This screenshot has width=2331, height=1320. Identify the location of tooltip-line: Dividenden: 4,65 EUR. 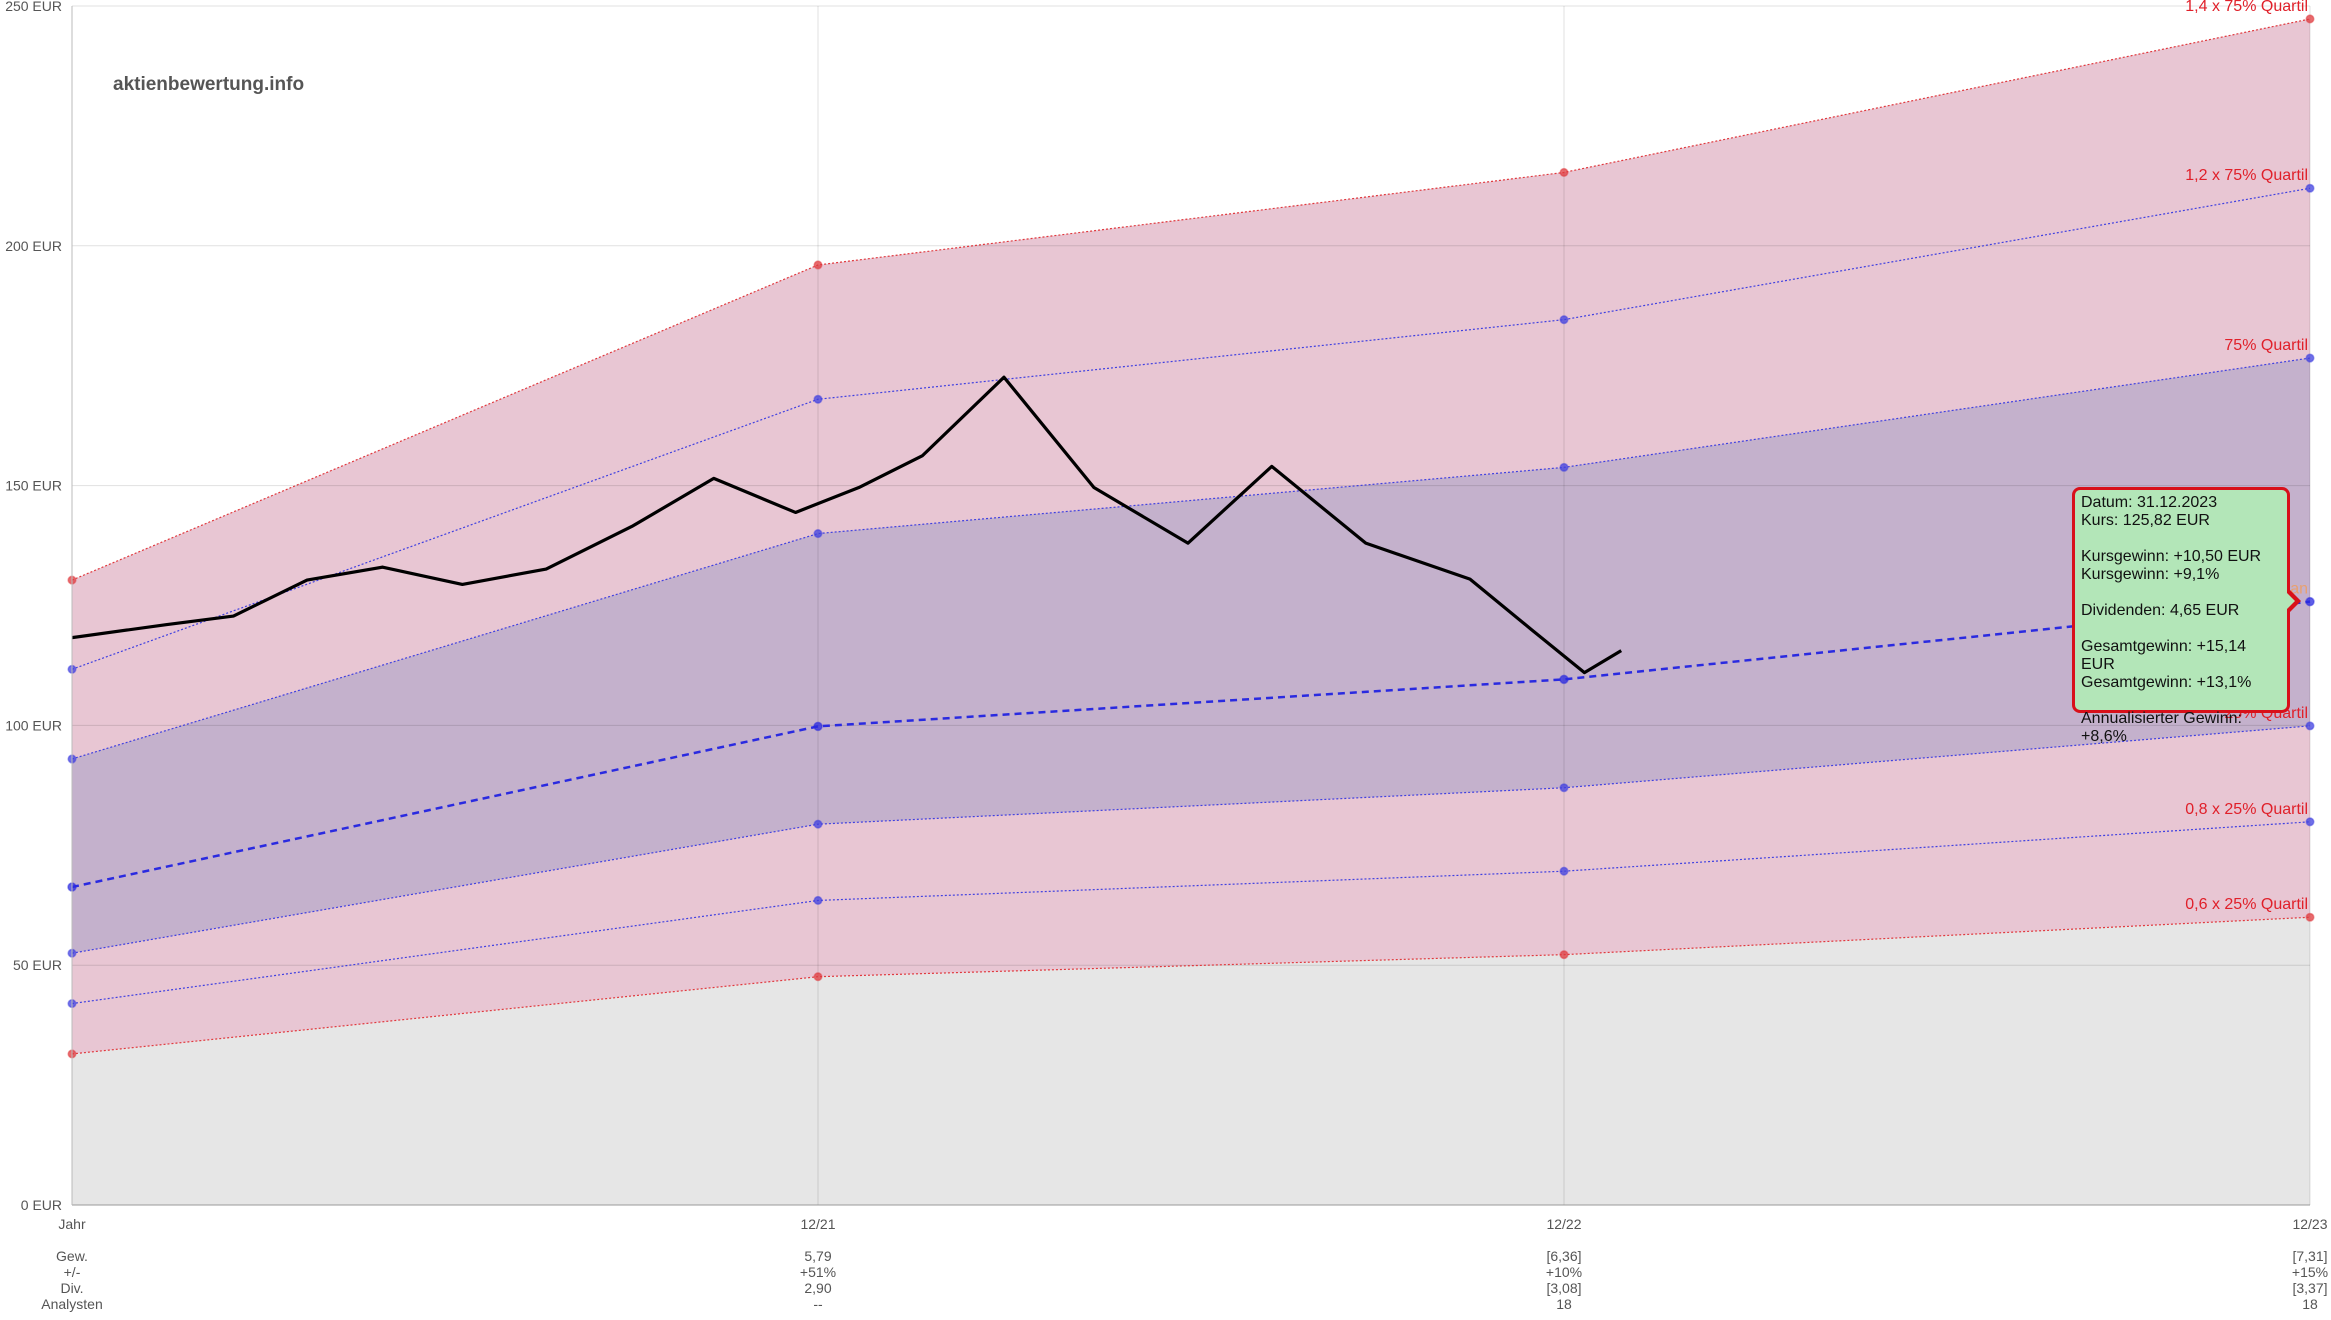
(2160, 610).